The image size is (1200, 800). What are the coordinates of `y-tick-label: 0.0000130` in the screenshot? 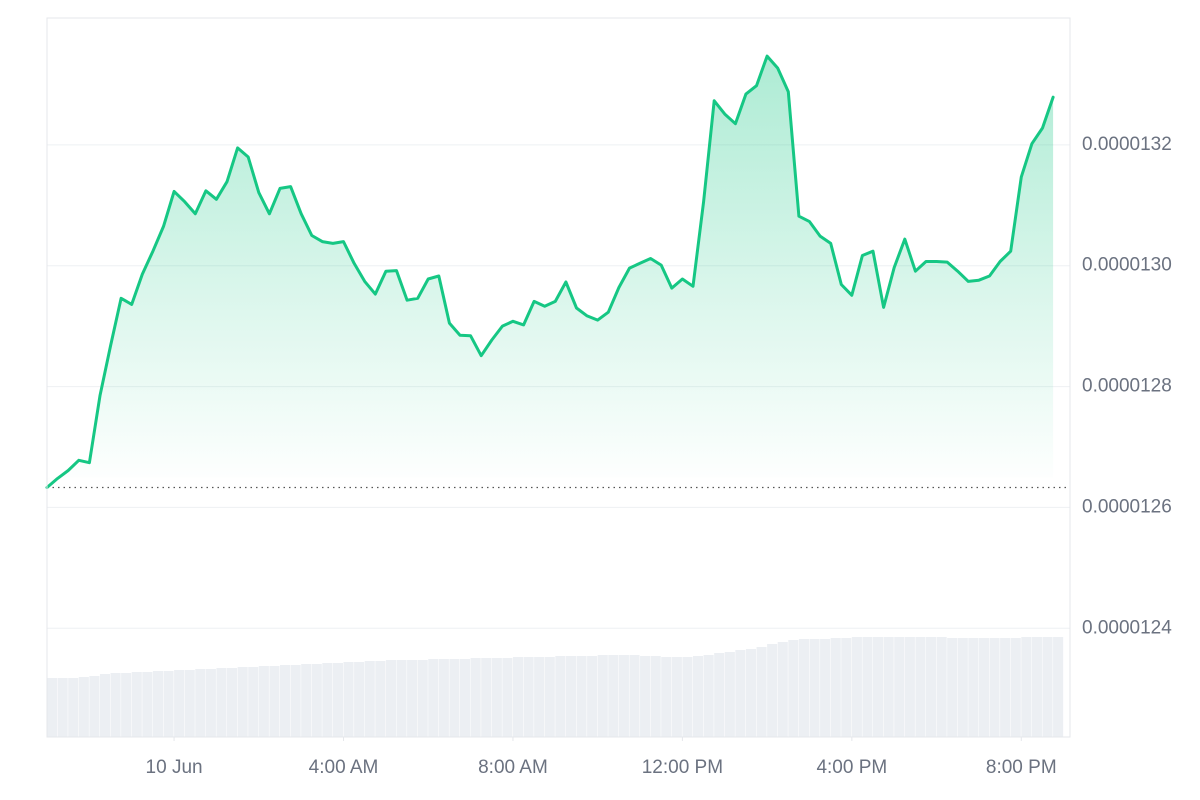 It's located at (1127, 265).